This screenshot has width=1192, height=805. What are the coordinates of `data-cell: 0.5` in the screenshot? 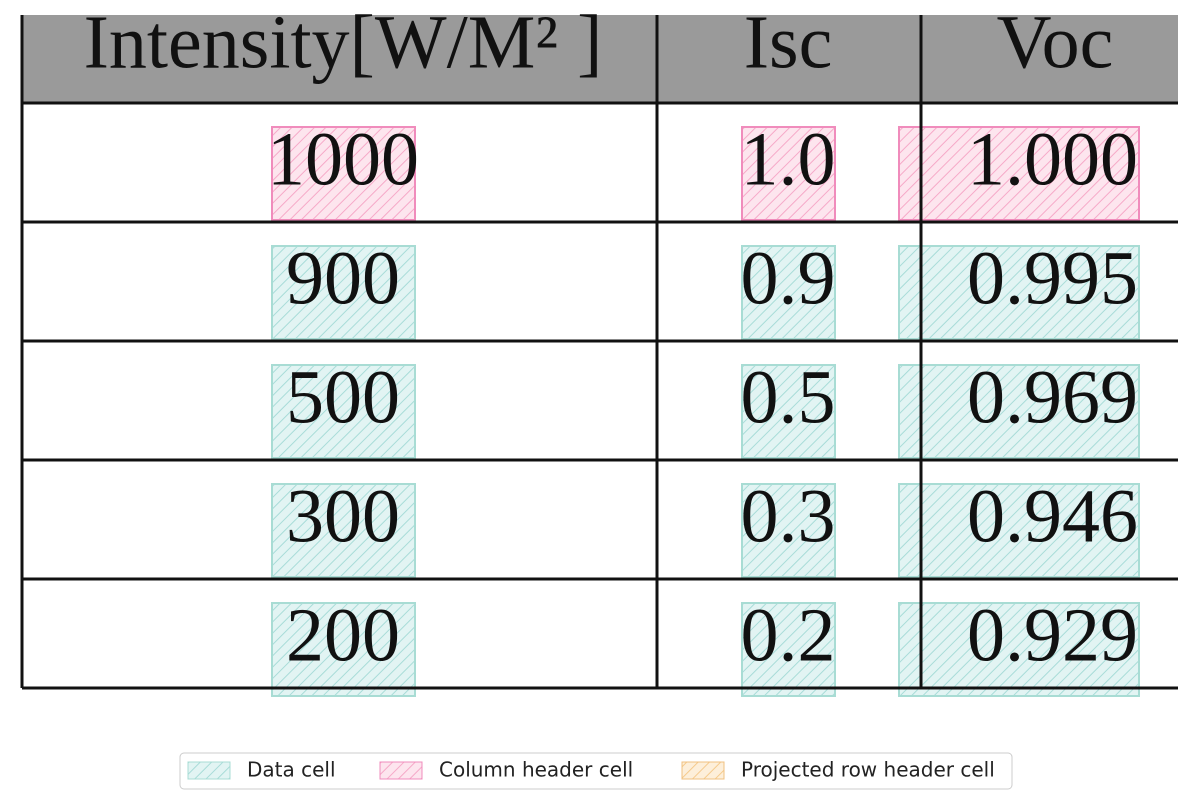 It's located at (788, 397).